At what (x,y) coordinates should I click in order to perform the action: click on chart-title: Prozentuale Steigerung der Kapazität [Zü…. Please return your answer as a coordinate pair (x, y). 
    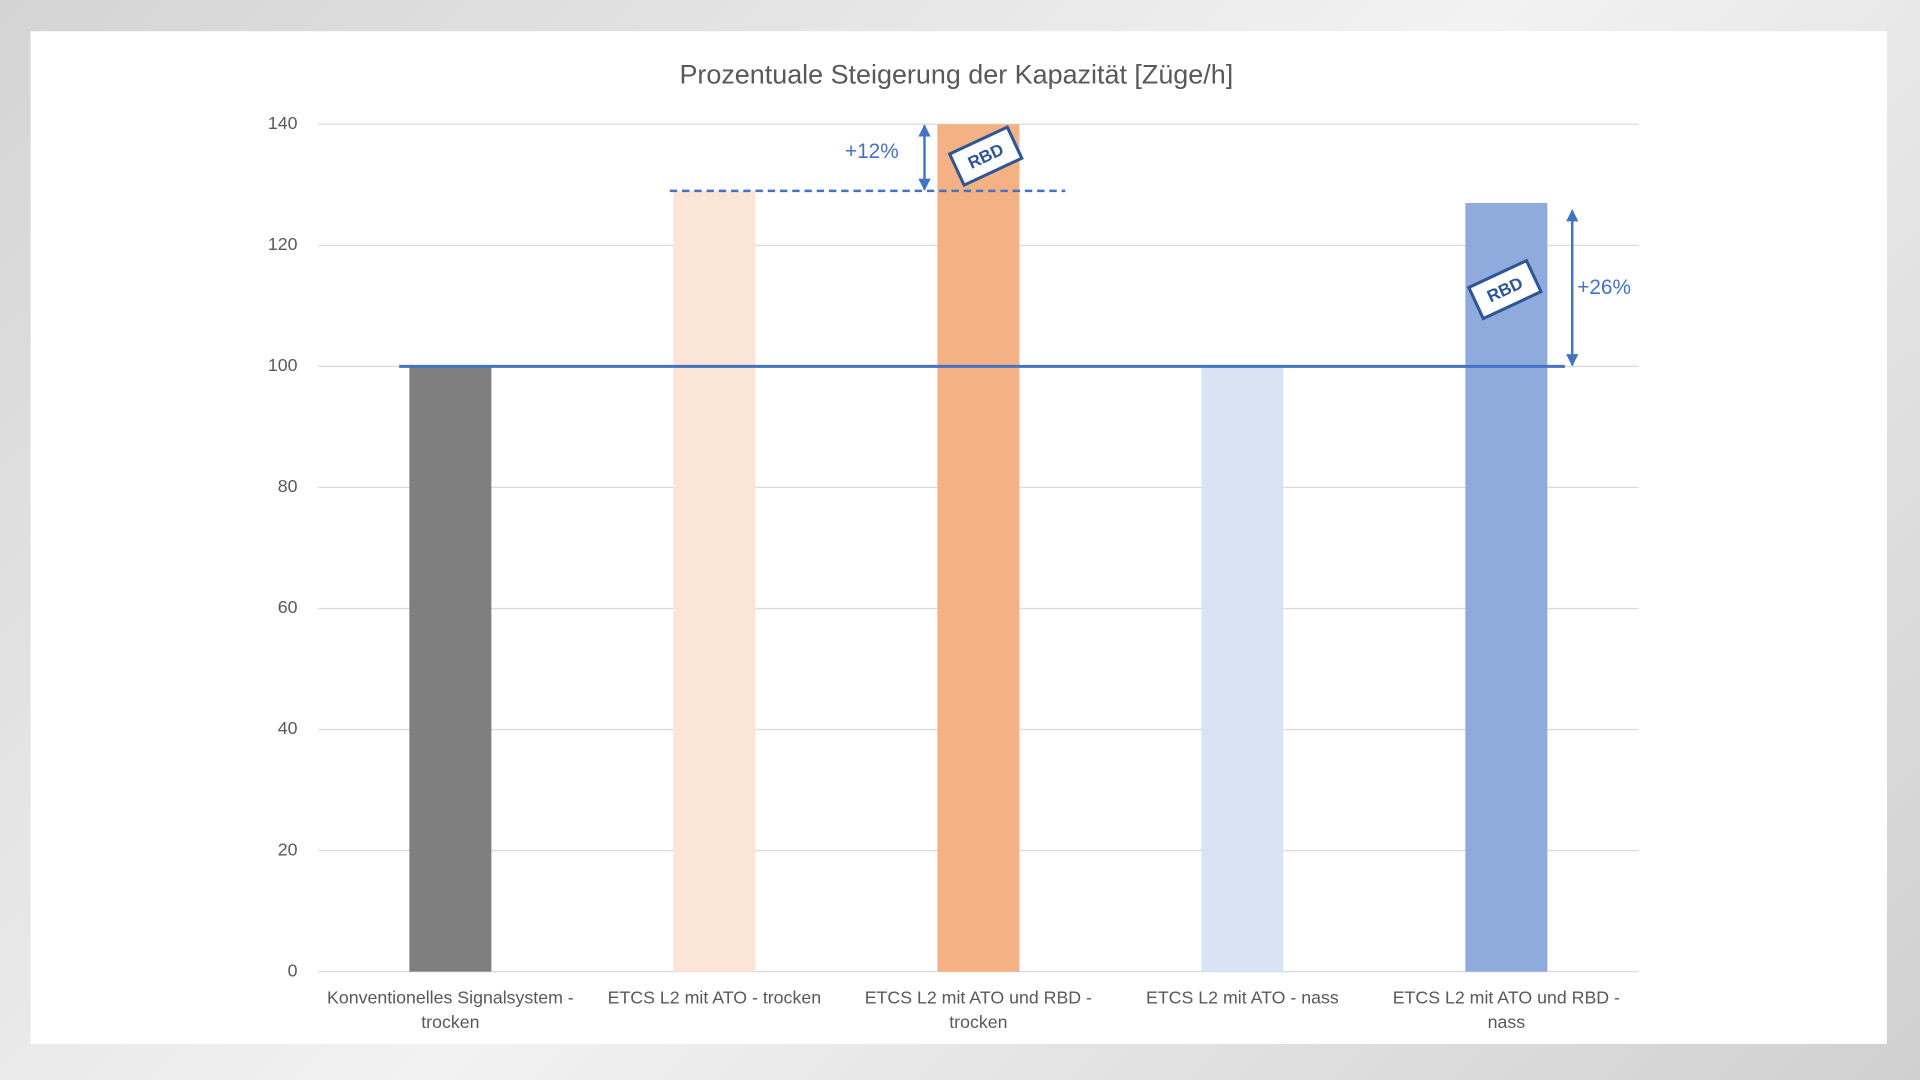
    Looking at the image, I should click on (956, 75).